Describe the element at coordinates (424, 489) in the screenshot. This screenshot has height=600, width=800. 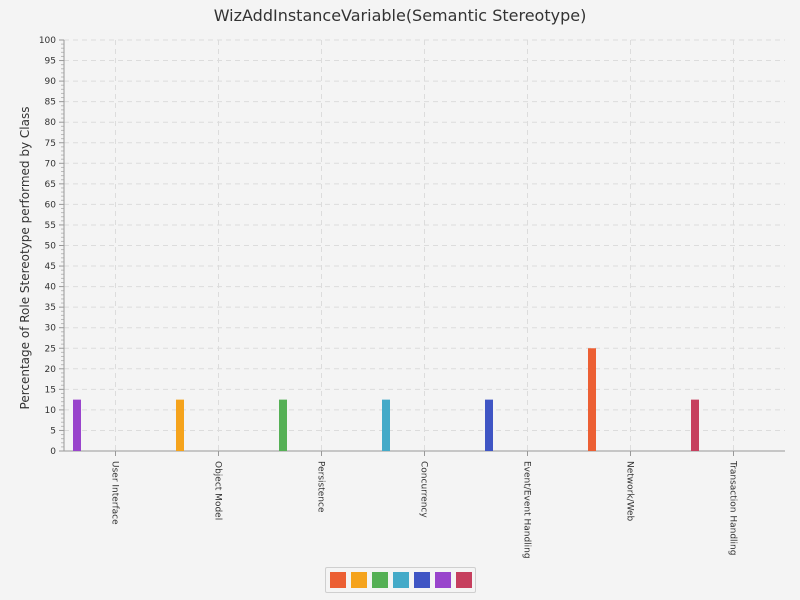
I see `x-tick-label: Concurrency` at that location.